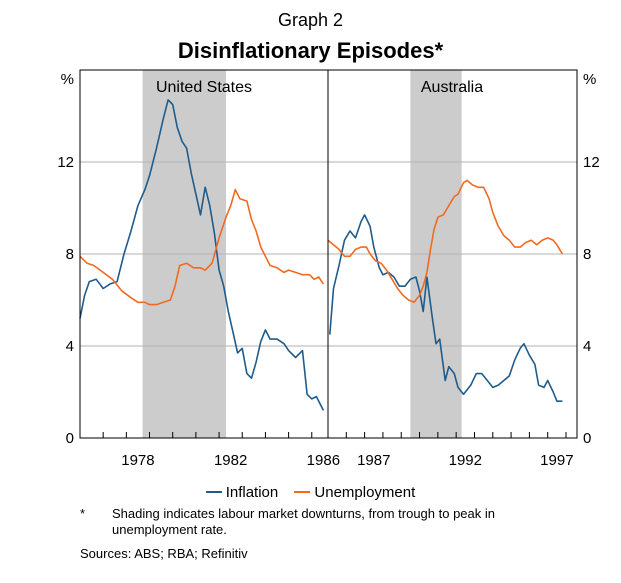 The height and width of the screenshot is (583, 621). What do you see at coordinates (587, 346) in the screenshot?
I see `y-tick-label-right: 4` at bounding box center [587, 346].